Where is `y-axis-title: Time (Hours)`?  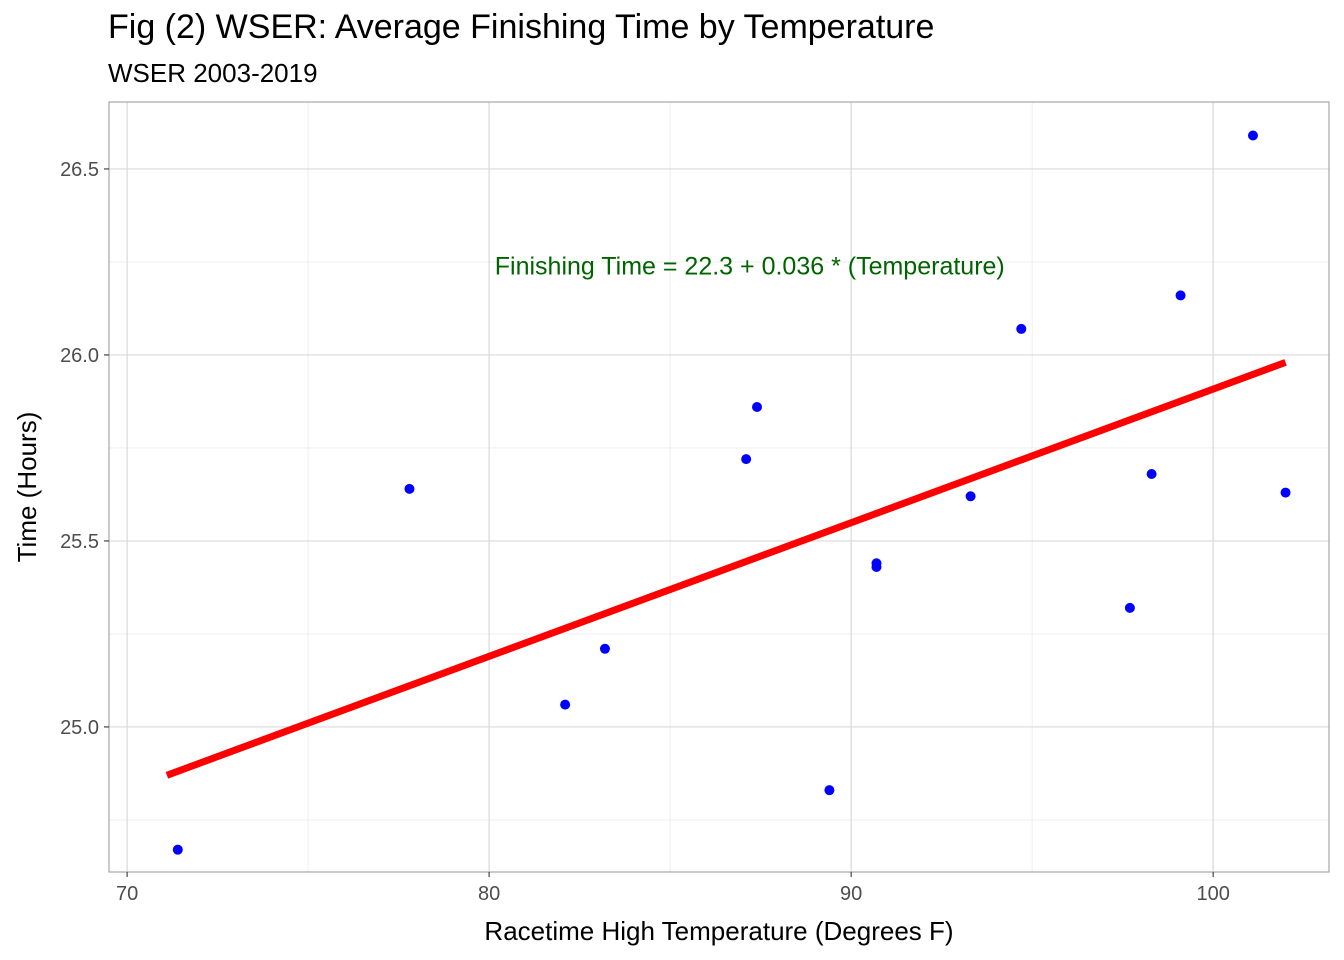
y-axis-title: Time (Hours) is located at coordinates (27, 487).